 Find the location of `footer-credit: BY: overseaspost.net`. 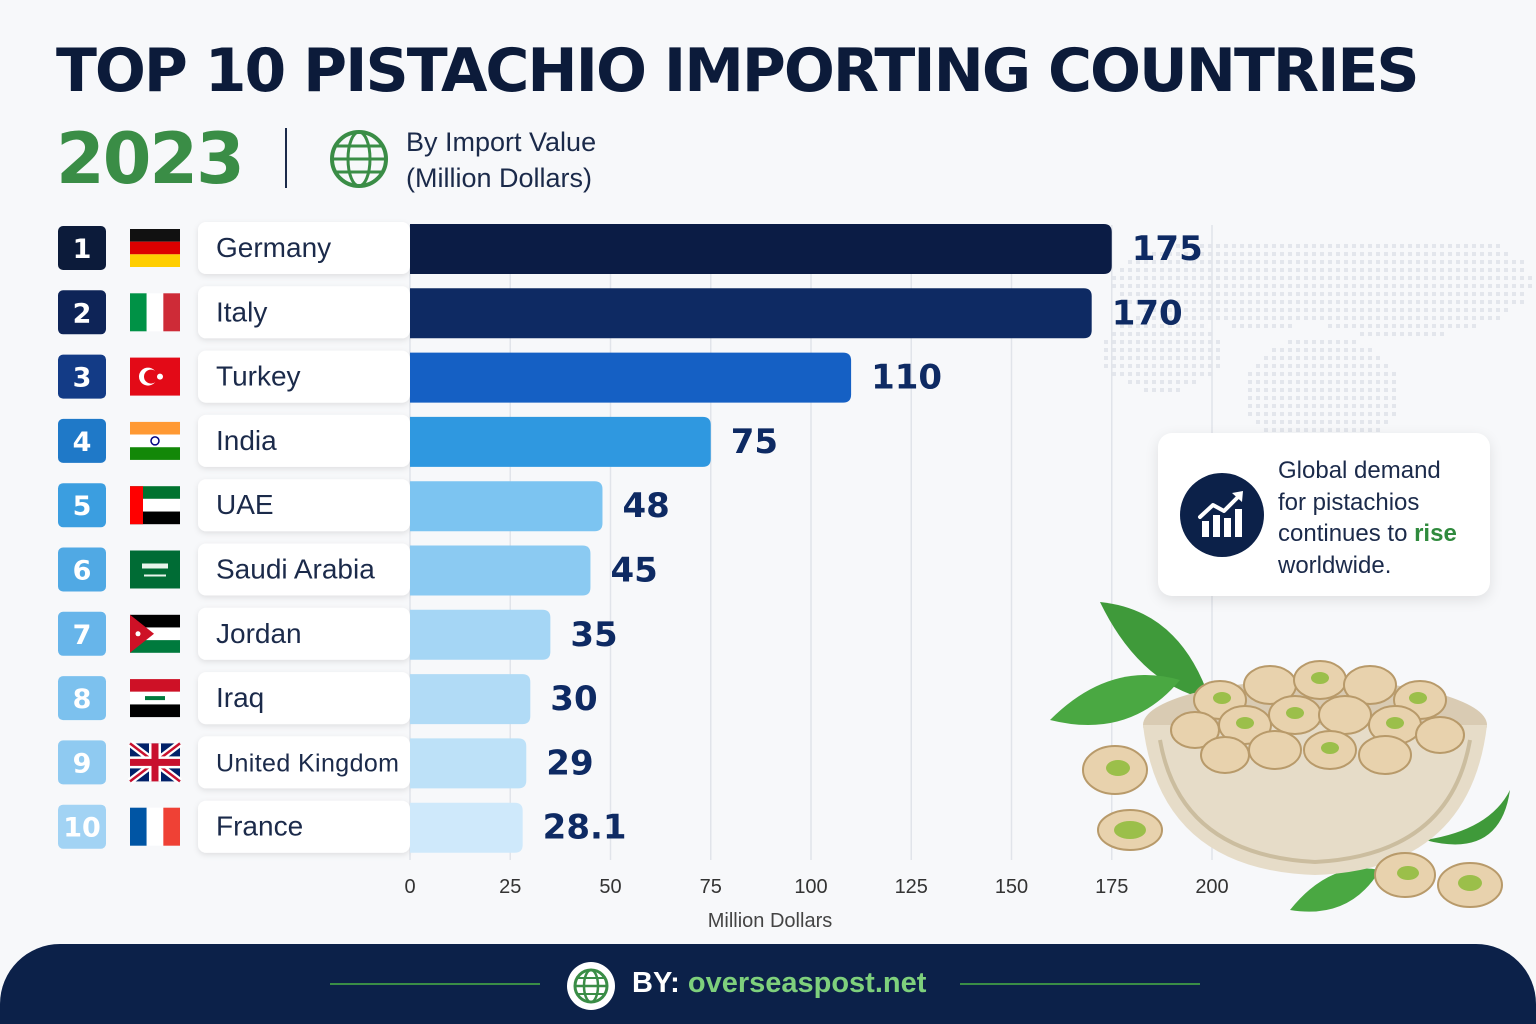

footer-credit: BY: overseaspost.net is located at coordinates (779, 983).